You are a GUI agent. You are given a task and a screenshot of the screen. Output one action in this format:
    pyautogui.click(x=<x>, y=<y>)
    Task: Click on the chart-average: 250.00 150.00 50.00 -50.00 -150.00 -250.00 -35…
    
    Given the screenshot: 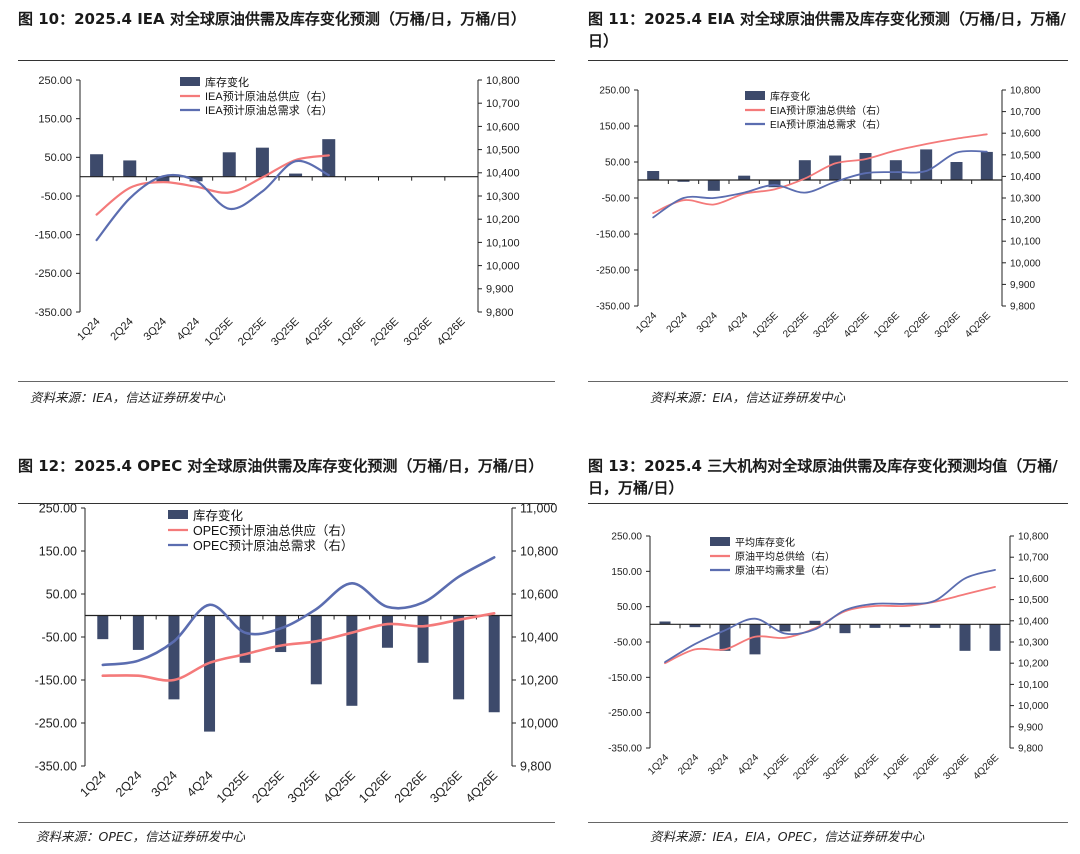 What is the action you would take?
    pyautogui.click(x=828, y=657)
    